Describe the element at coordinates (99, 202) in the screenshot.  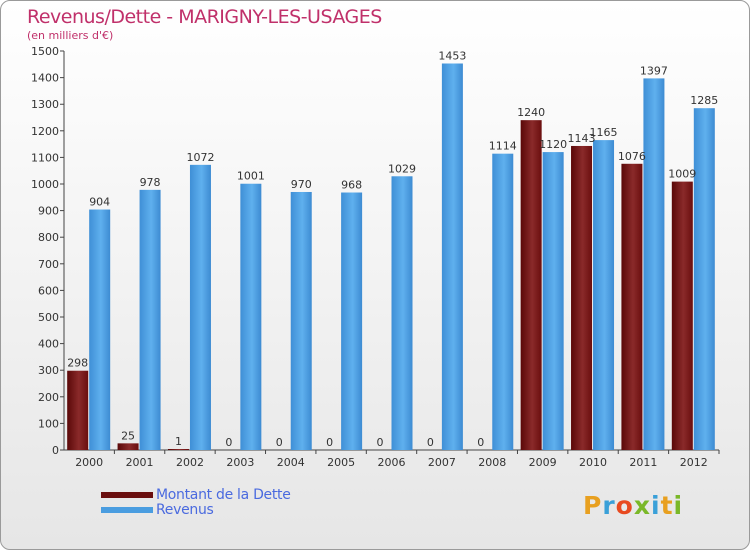
I see `data-label-revenus: 904` at that location.